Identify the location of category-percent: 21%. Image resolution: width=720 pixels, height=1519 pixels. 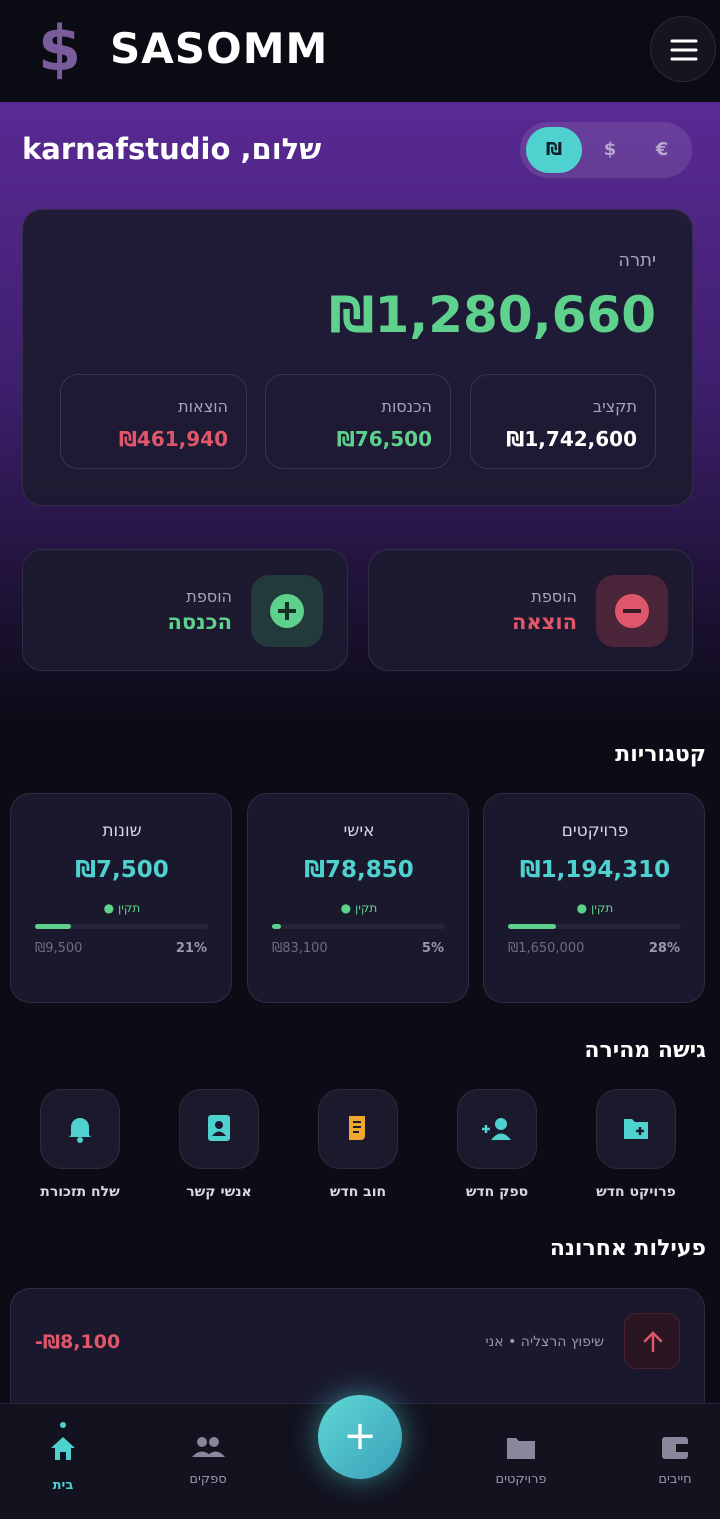
(191, 948).